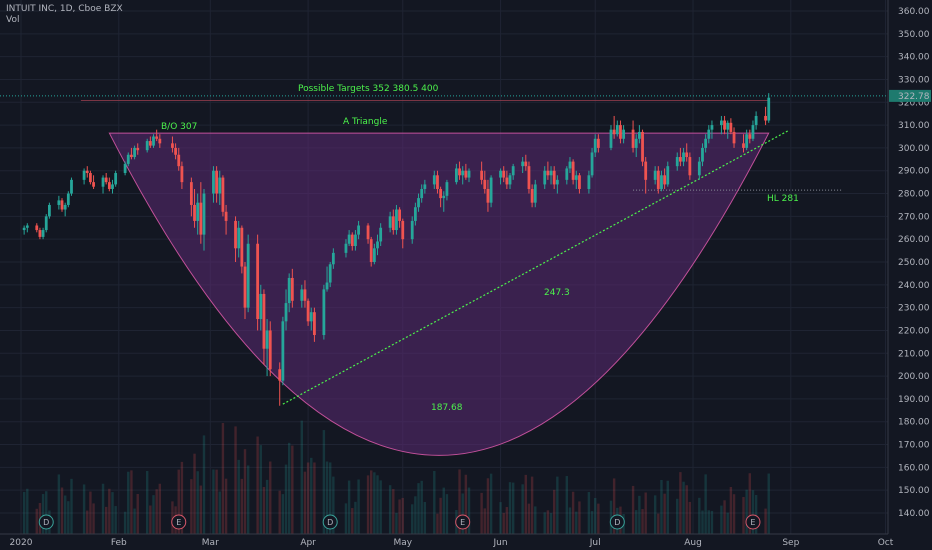 The image size is (932, 550). I want to click on time-axis: 2020 Feb Mar Apr May Jun Jul Aug Sep Oct, so click(452, 543).